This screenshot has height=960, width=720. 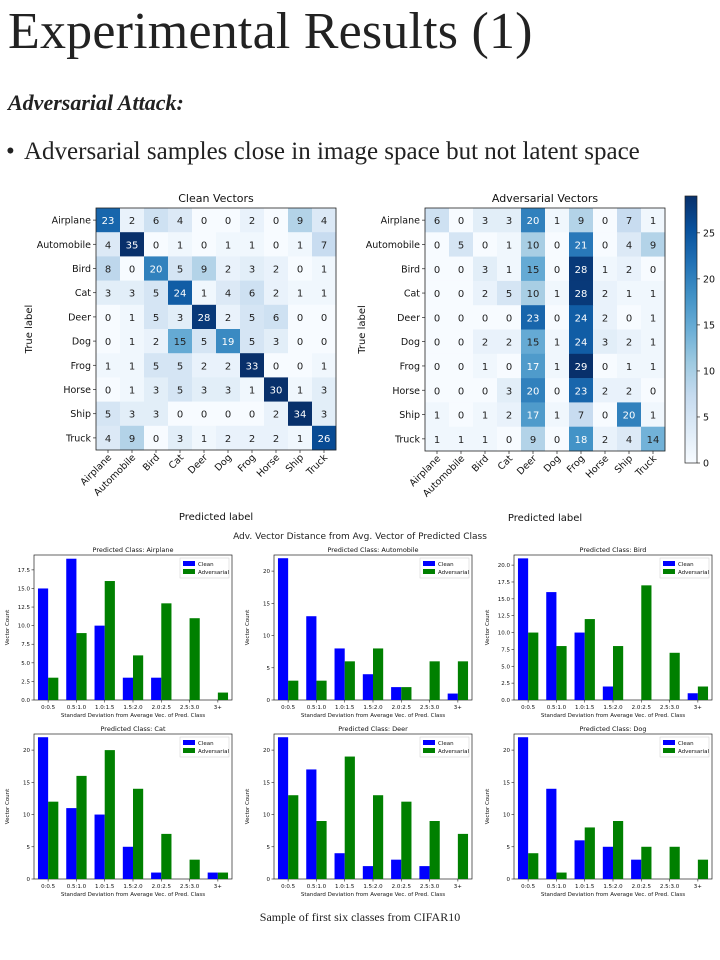 What do you see at coordinates (156, 270) in the screenshot?
I see `cell-value: 20` at bounding box center [156, 270].